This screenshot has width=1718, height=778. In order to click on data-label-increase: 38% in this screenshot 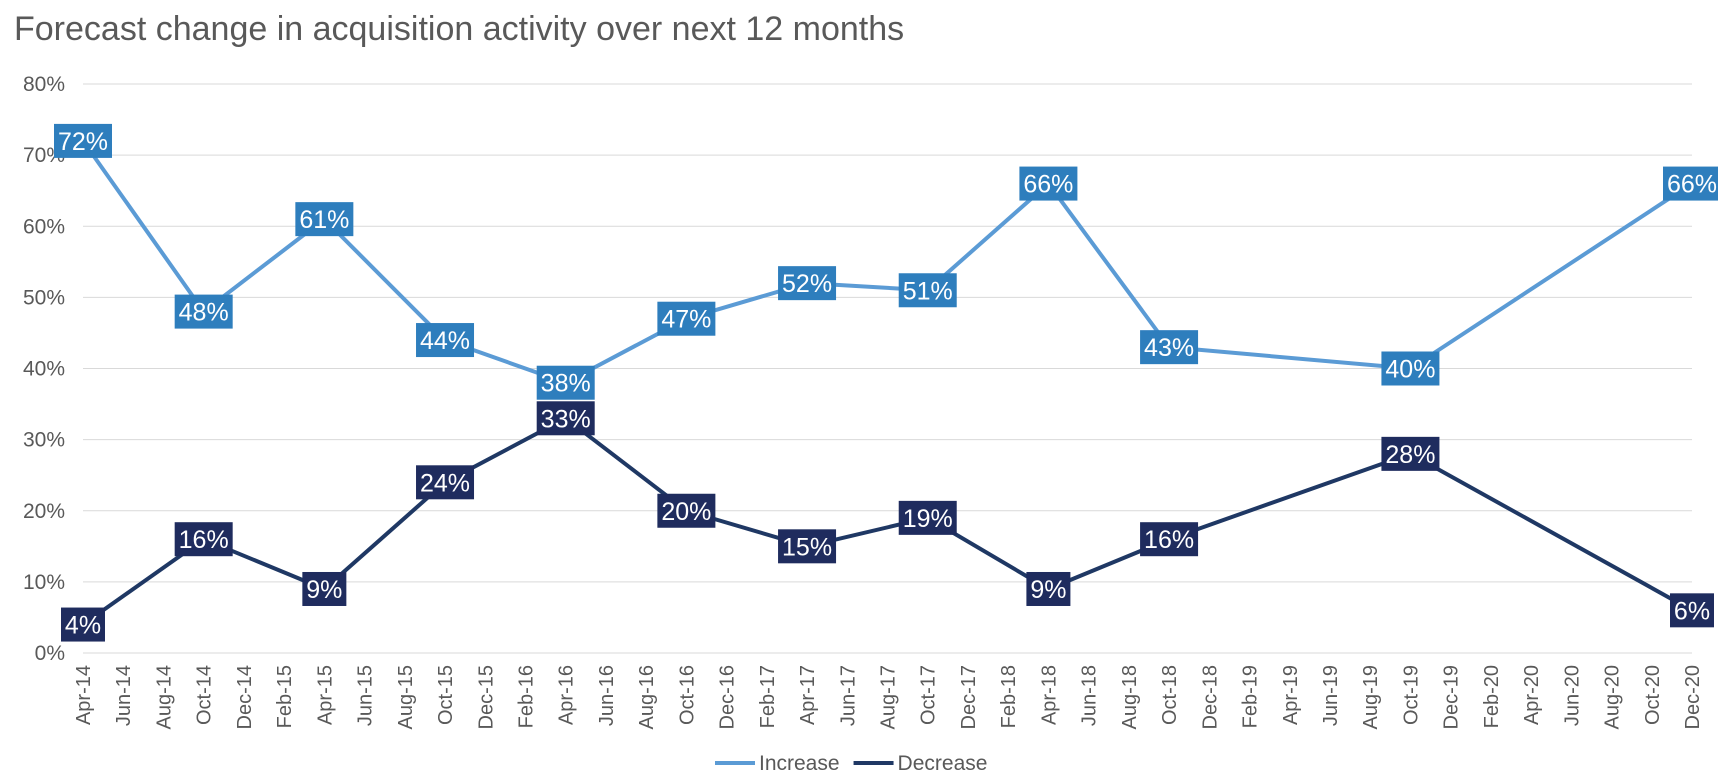, I will do `click(565, 382)`.